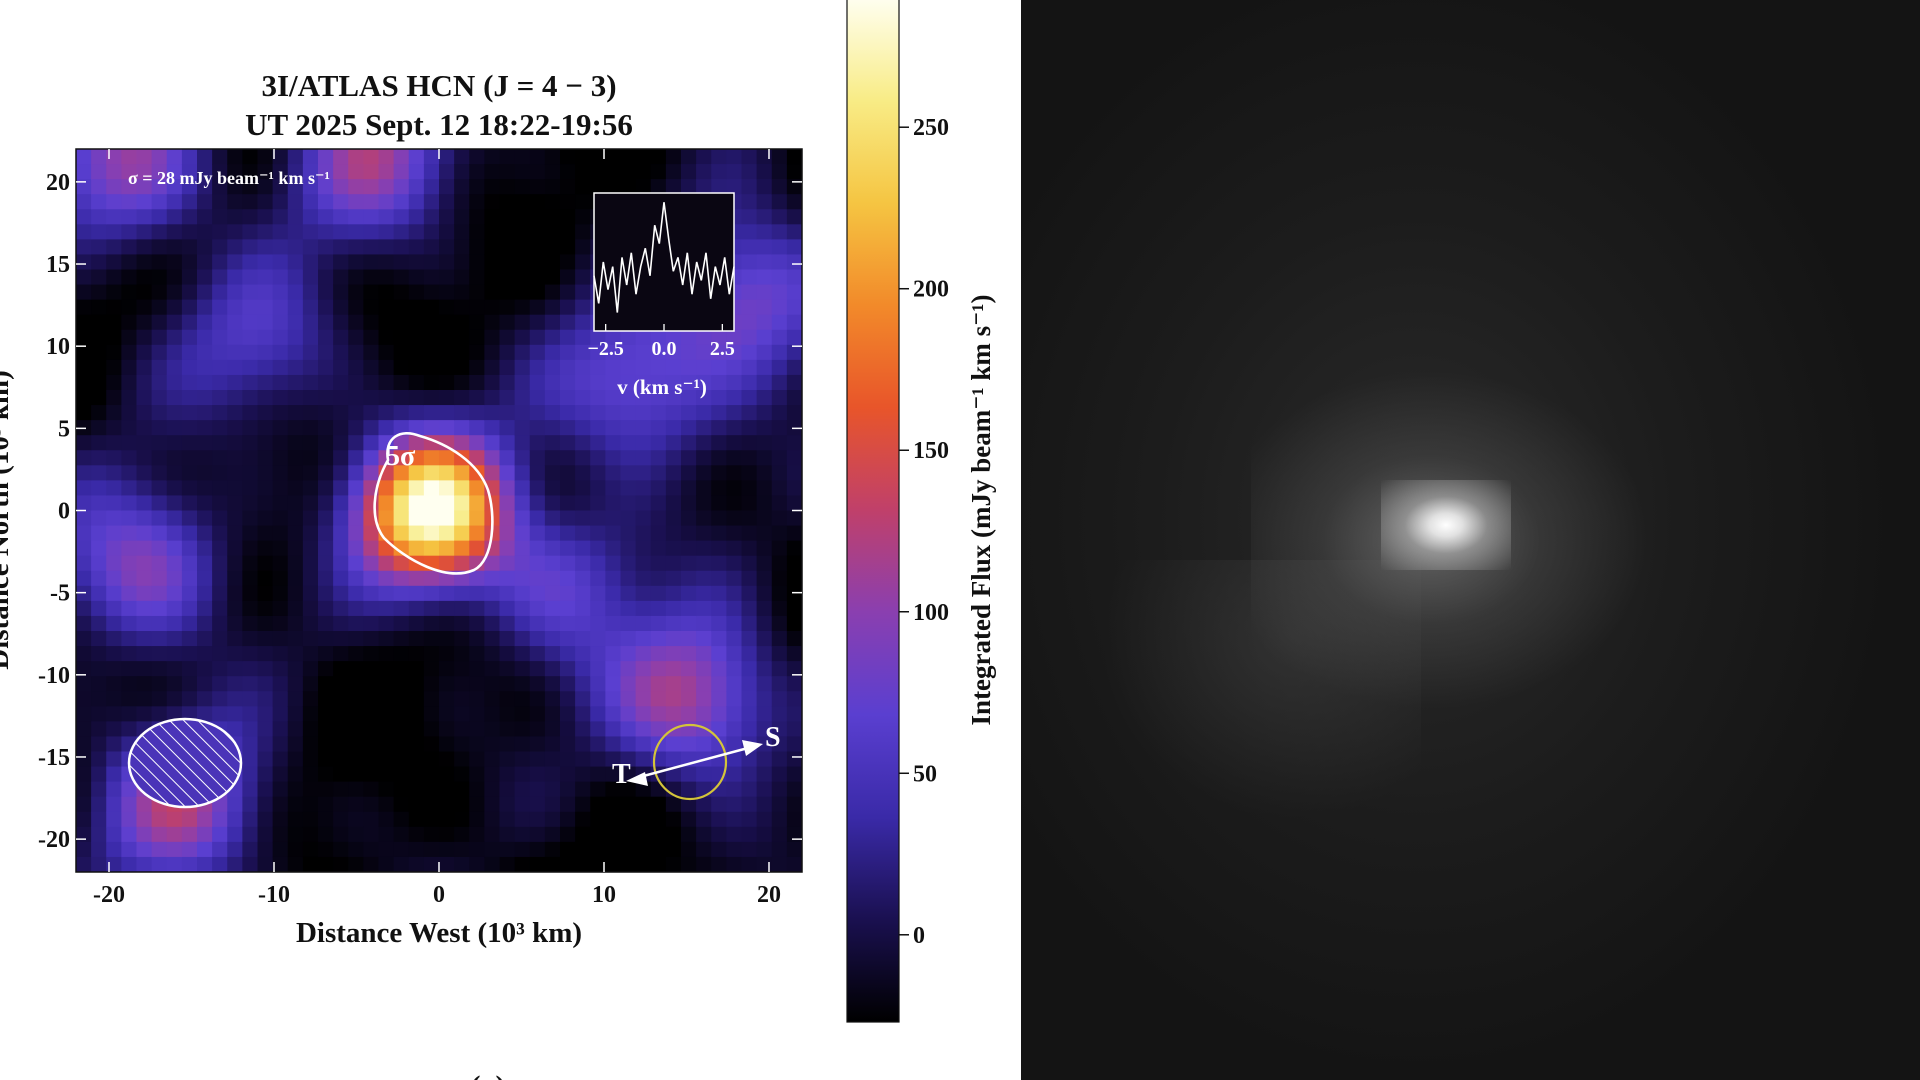 Image resolution: width=1920 pixels, height=1080 pixels. What do you see at coordinates (931, 128) in the screenshot?
I see `colorbar-tick-label: 250` at bounding box center [931, 128].